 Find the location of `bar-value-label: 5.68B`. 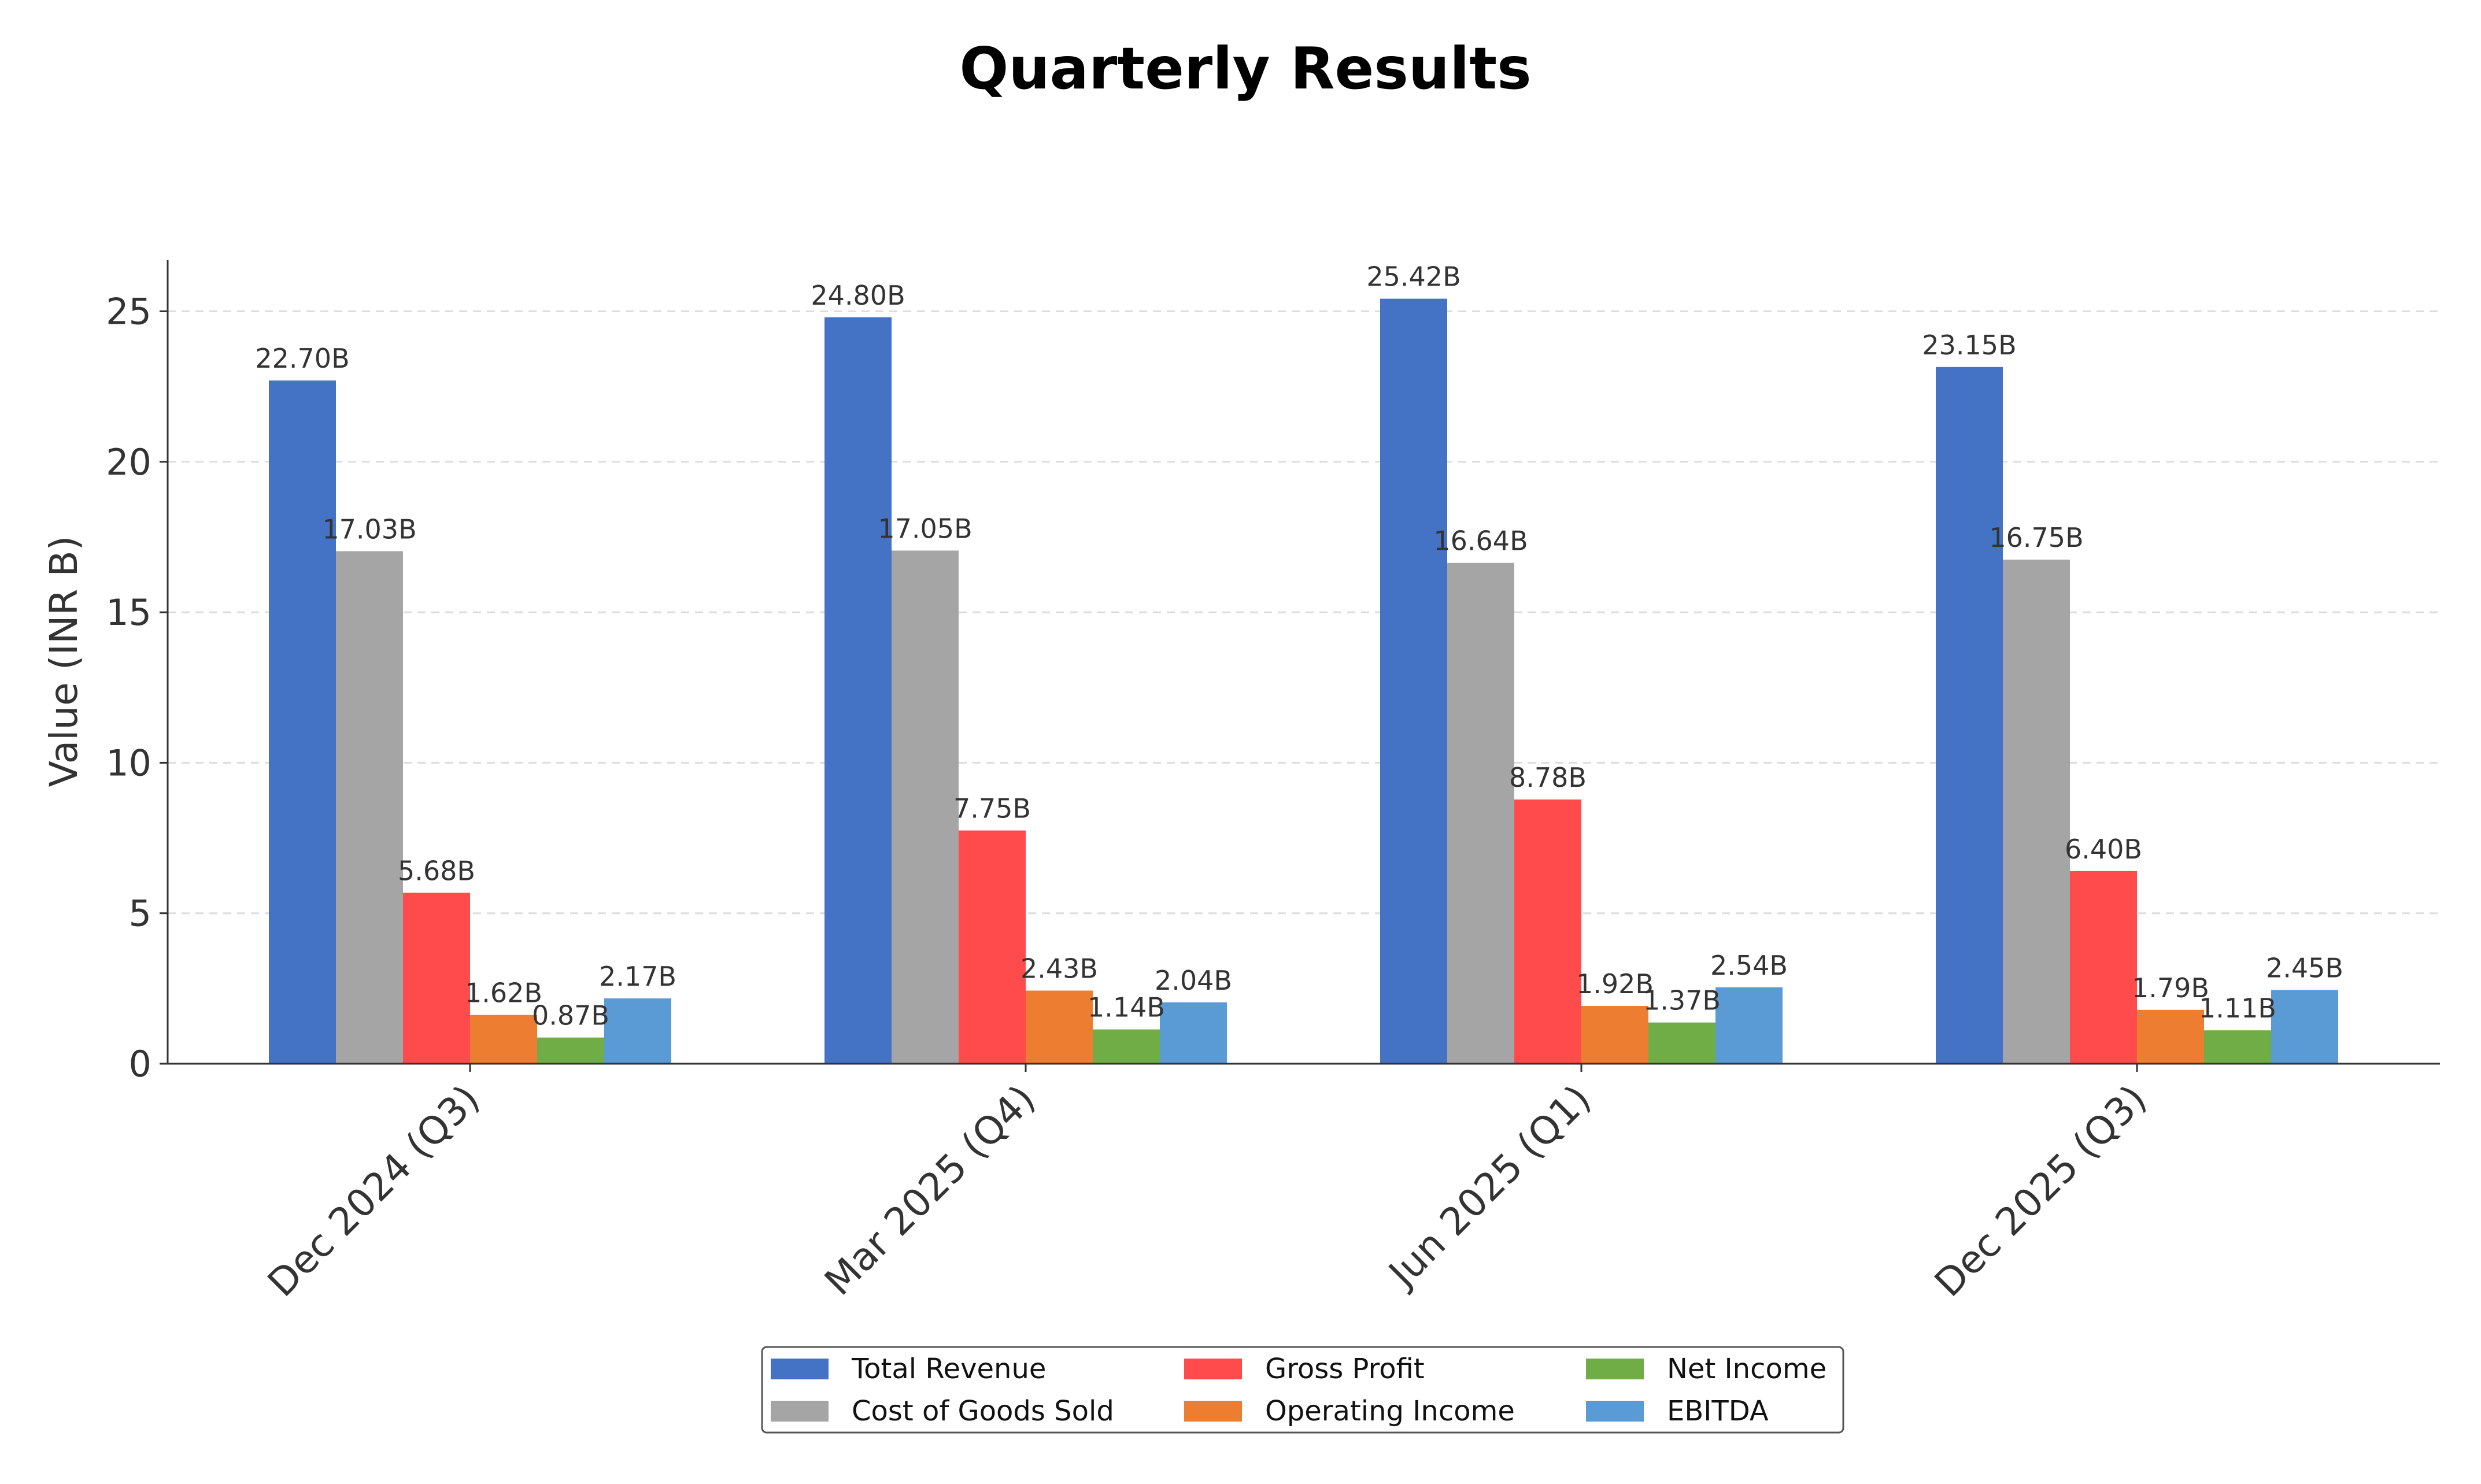

bar-value-label: 5.68B is located at coordinates (437, 870).